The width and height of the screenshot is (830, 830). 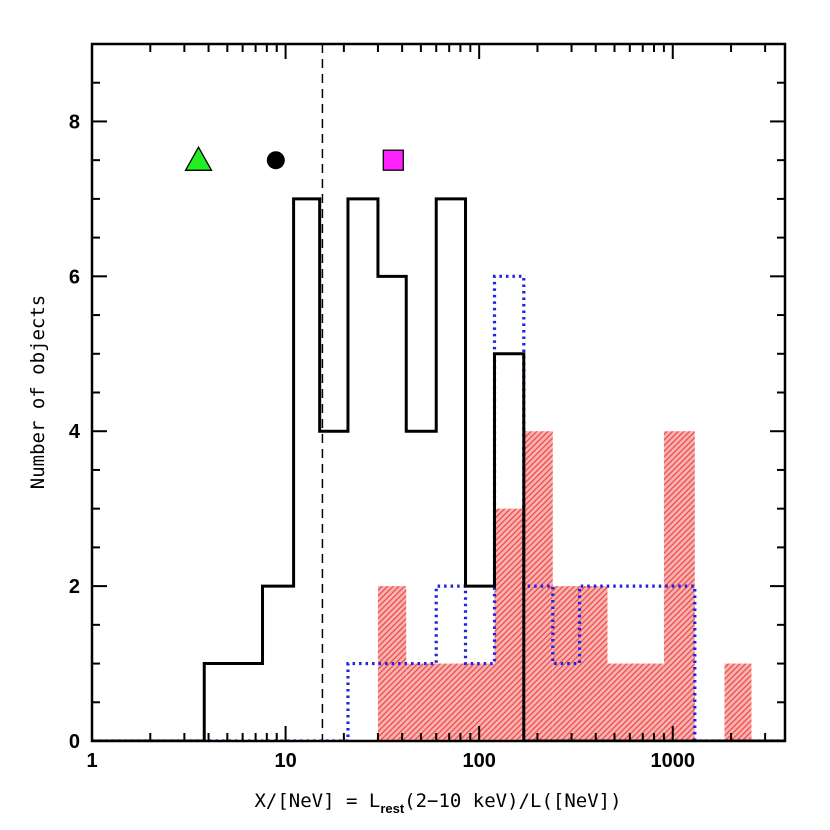 I want to click on x-tick-label: 100, so click(x=478, y=761).